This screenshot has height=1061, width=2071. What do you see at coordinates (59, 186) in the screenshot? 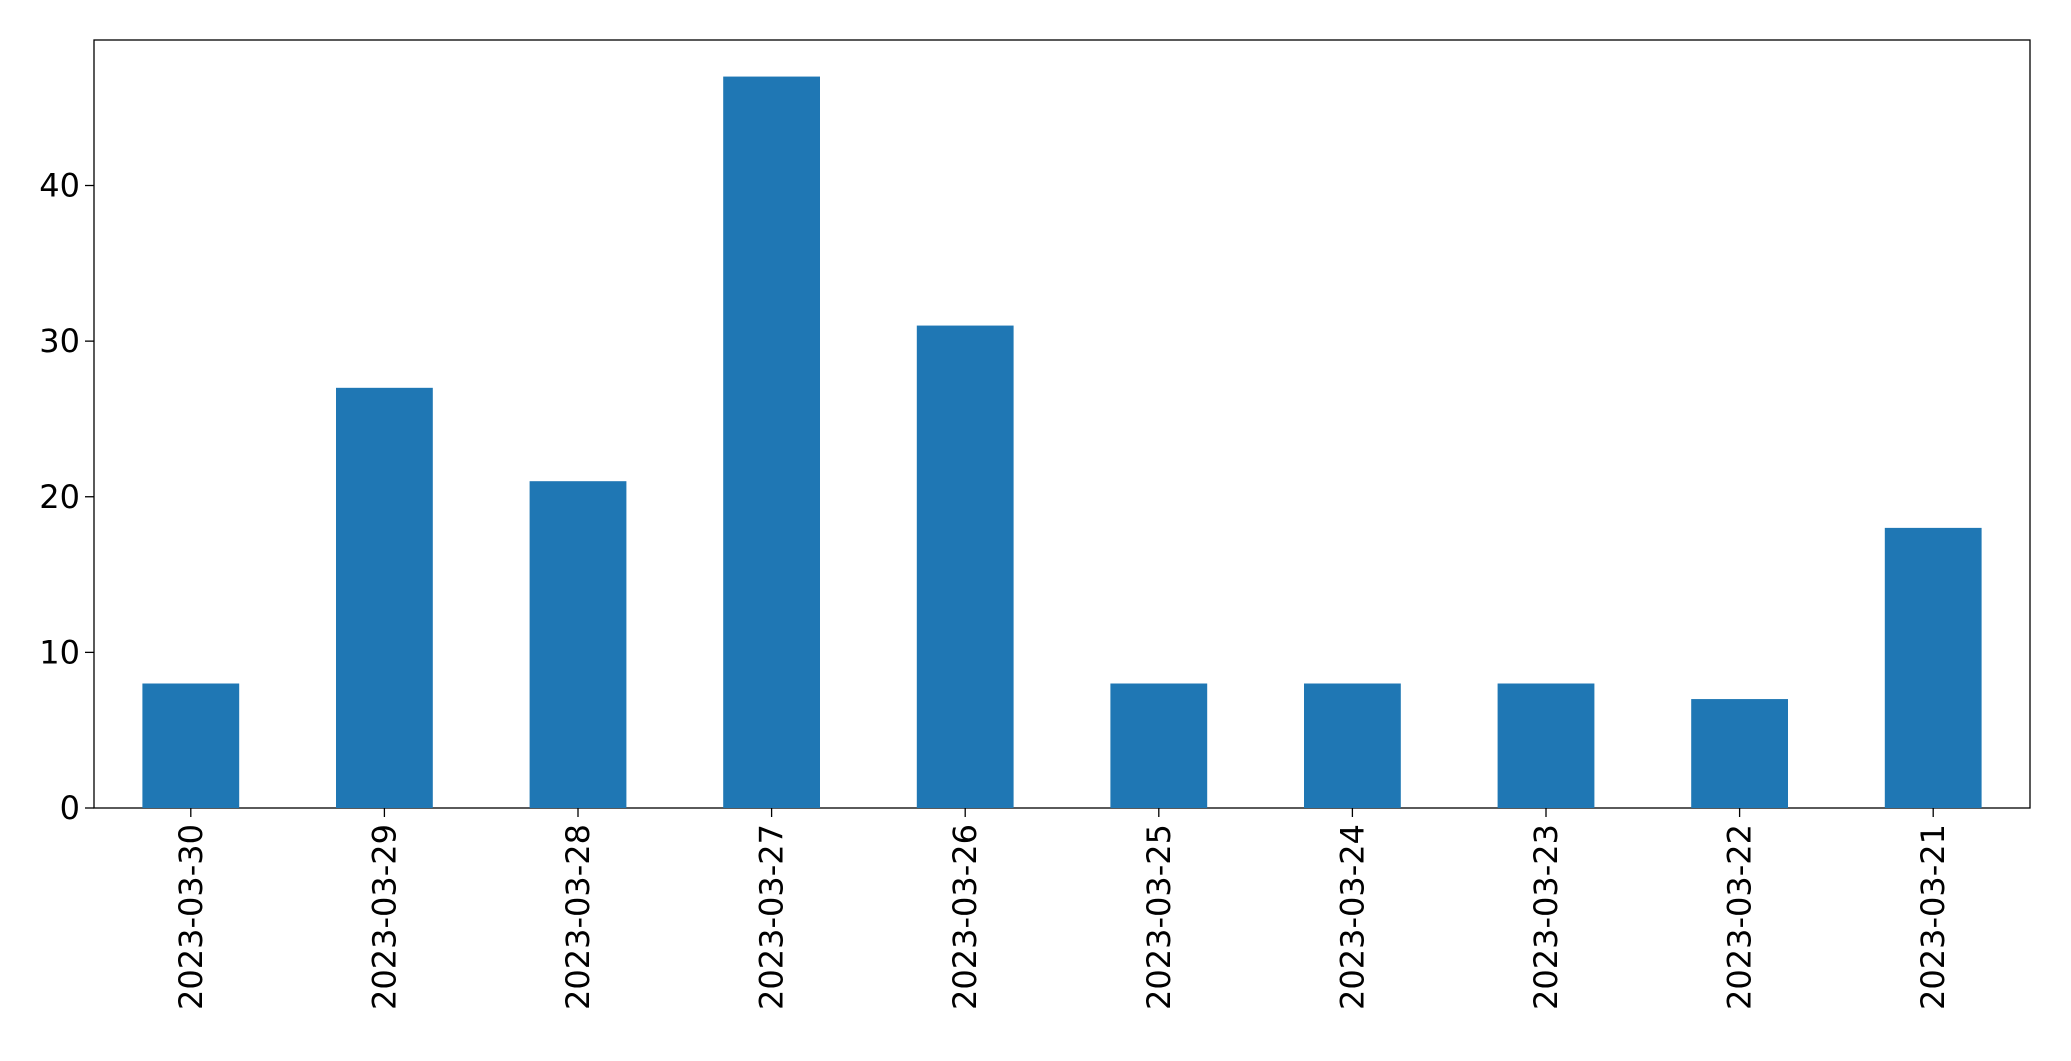
I see `y-tick-label: 40` at bounding box center [59, 186].